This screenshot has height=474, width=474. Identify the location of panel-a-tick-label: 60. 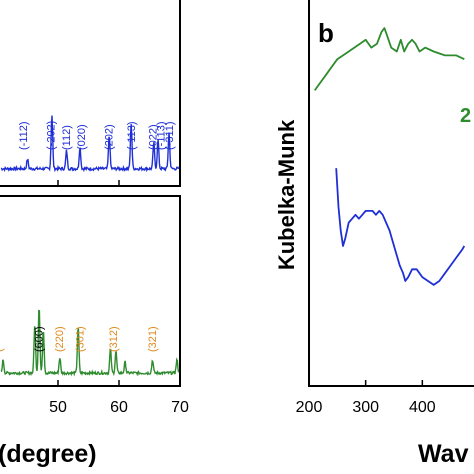
(119, 407).